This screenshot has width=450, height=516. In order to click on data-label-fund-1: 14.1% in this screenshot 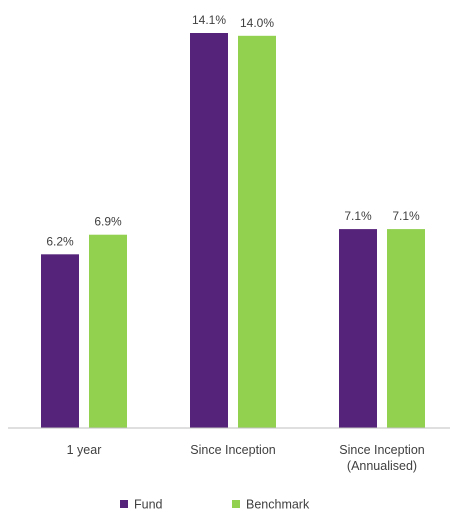, I will do `click(209, 20)`.